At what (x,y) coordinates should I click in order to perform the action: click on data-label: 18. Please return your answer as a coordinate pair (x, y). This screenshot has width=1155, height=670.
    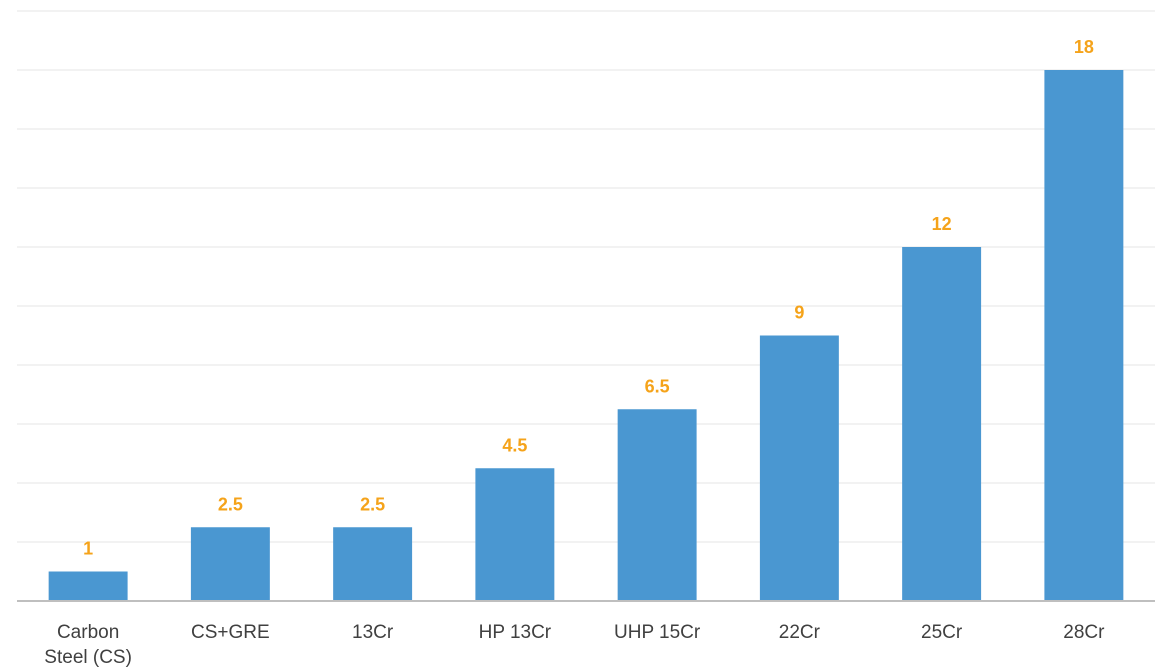
    Looking at the image, I should click on (1084, 47).